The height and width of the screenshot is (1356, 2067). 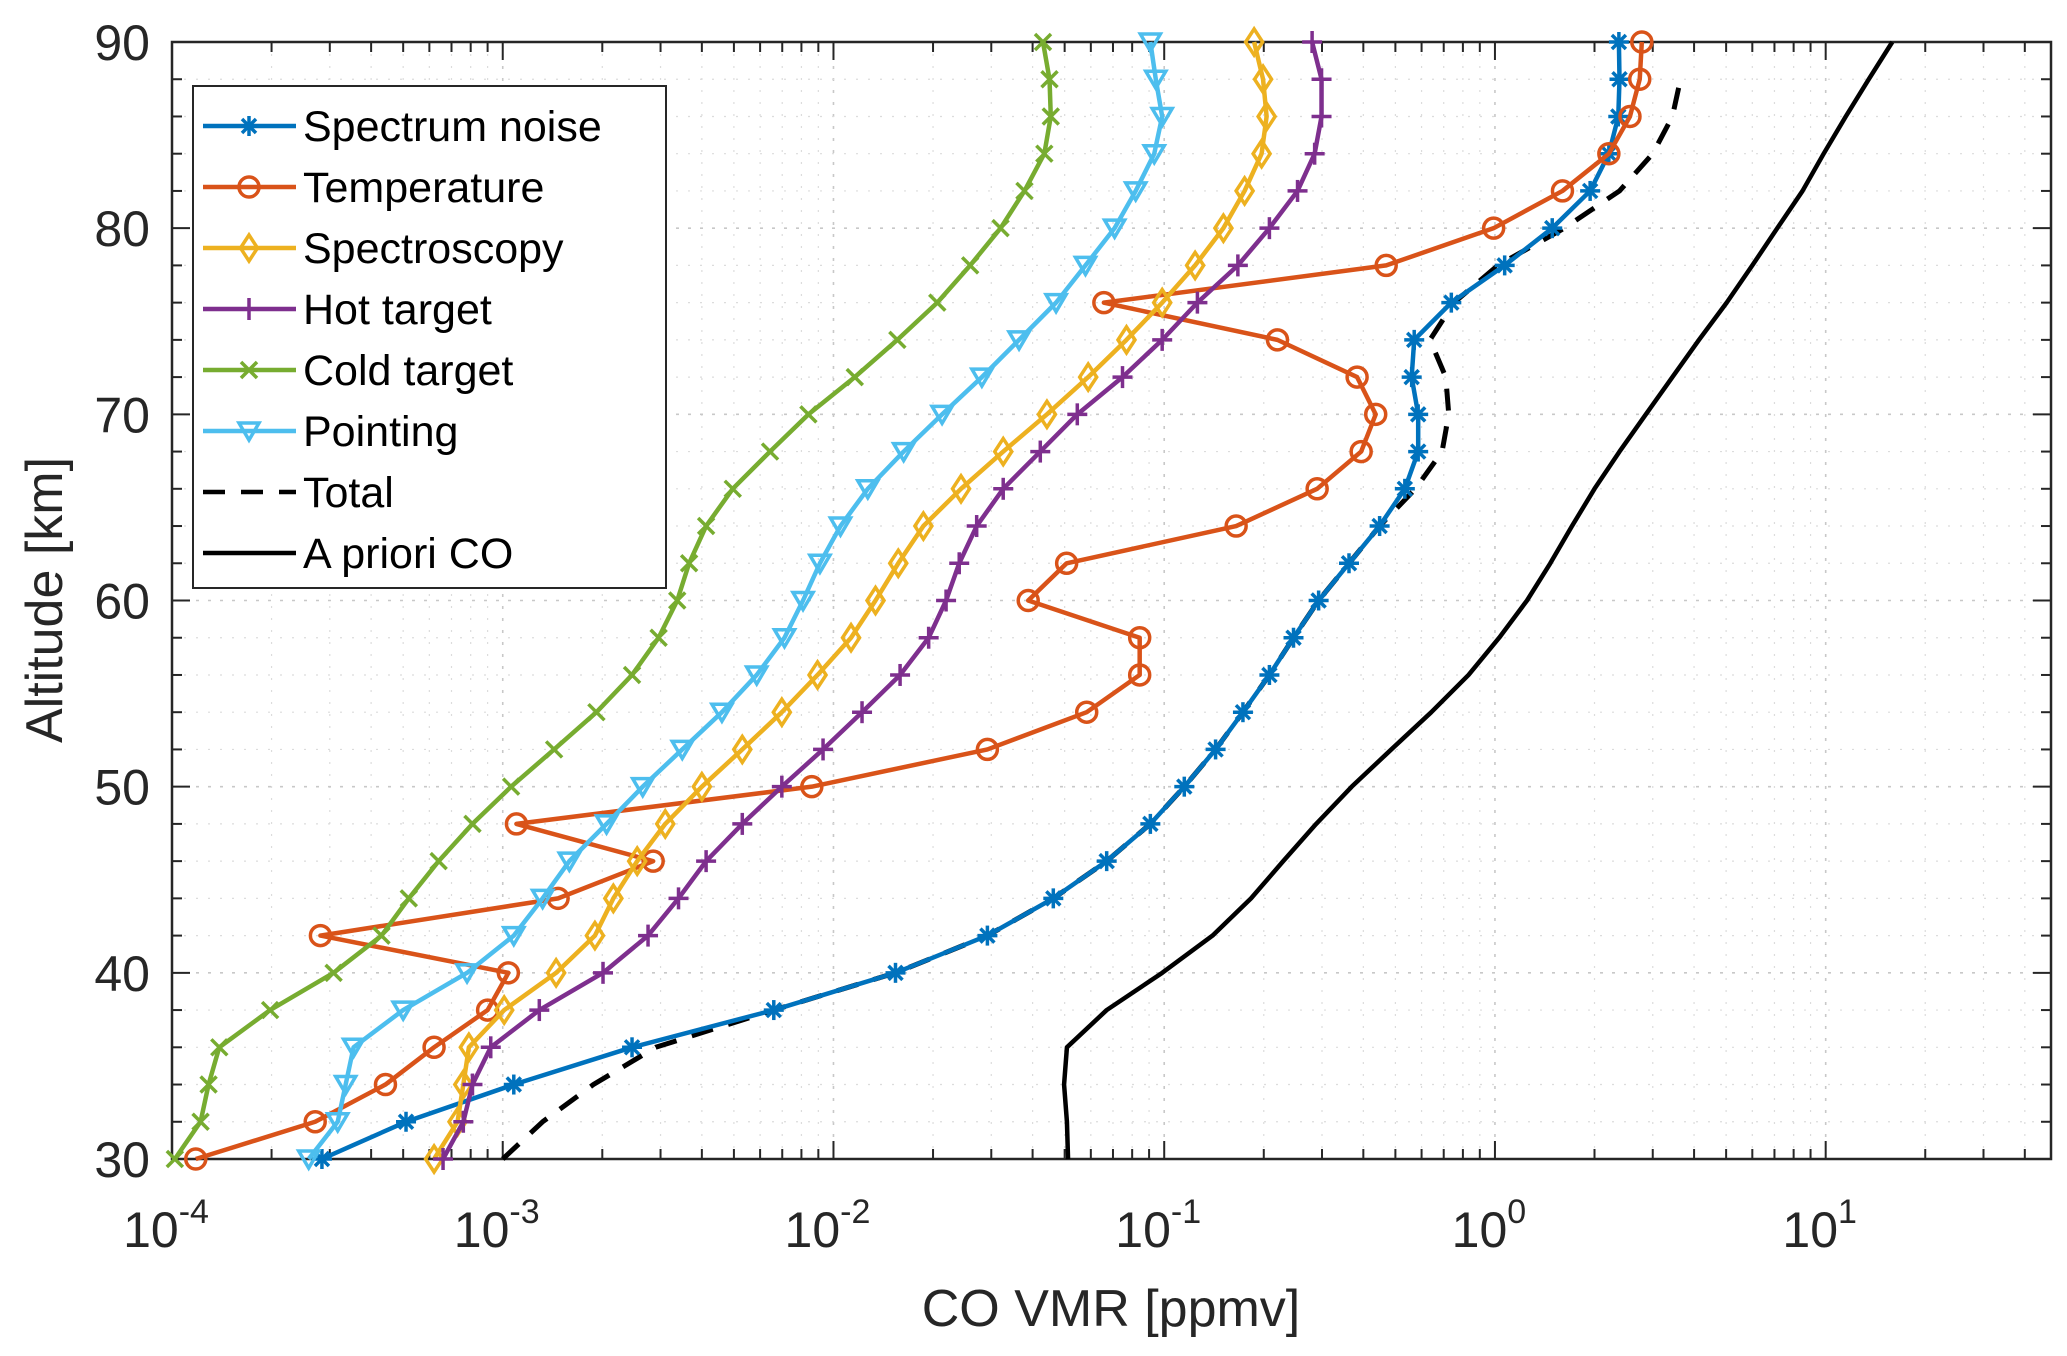 I want to click on legend-item-total: Total, so click(x=298, y=493).